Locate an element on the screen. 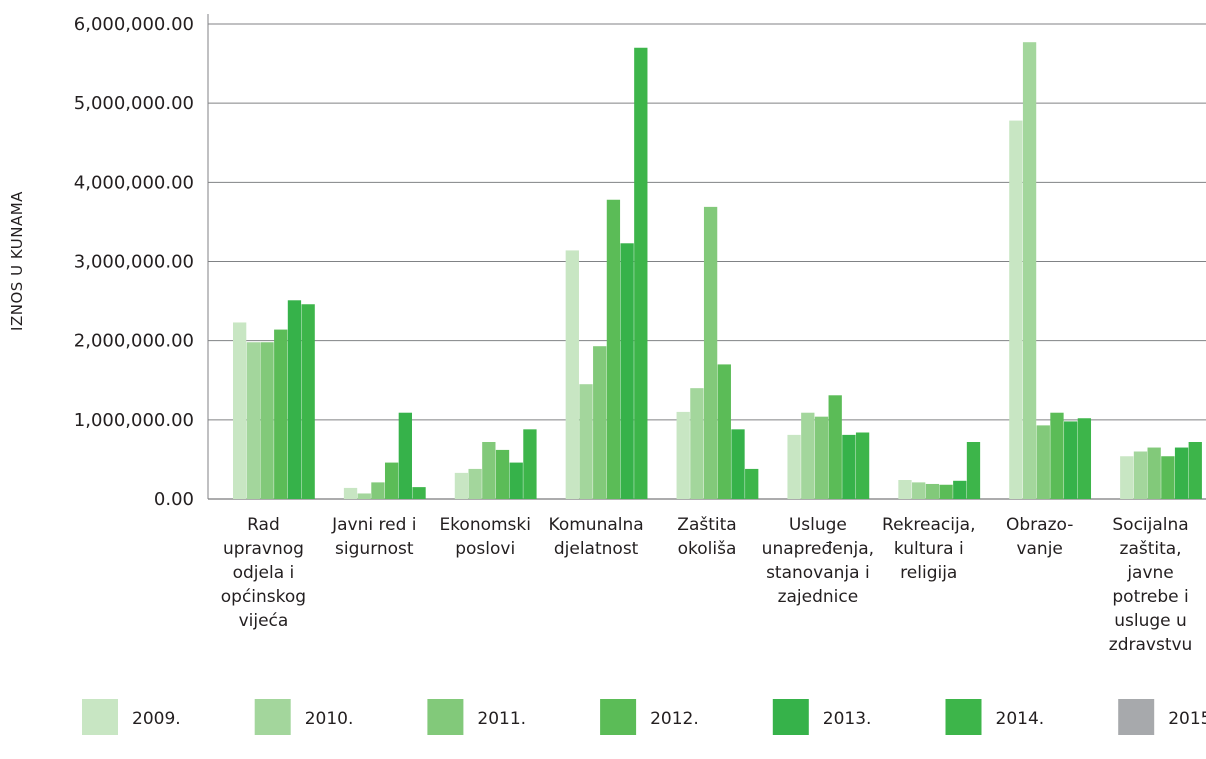 Image resolution: width=1206 pixels, height=759 pixels. category-label: zajednice is located at coordinates (818, 597).